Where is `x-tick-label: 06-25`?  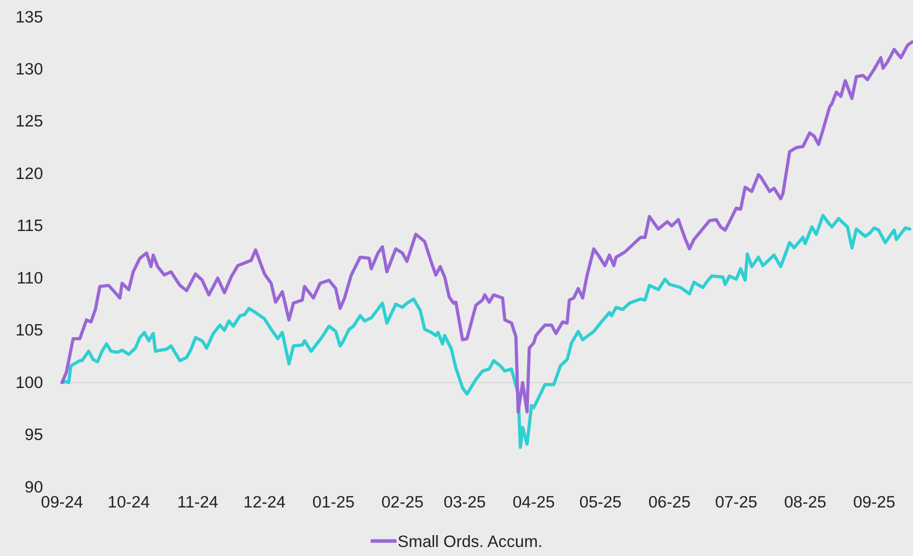
x-tick-label: 06-25 is located at coordinates (669, 503).